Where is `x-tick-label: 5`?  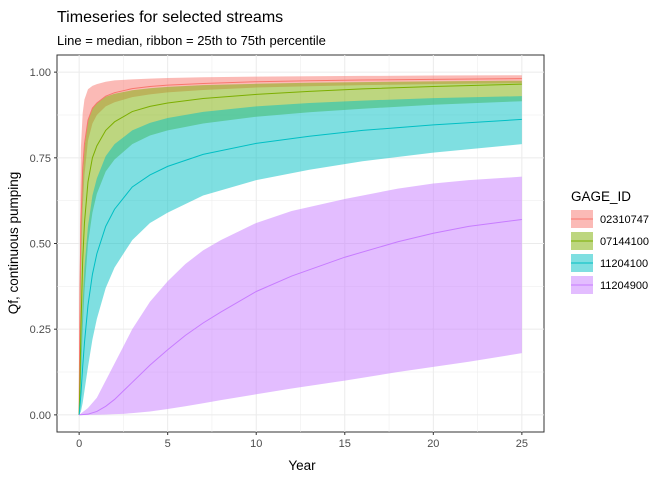
x-tick-label: 5 is located at coordinates (168, 444).